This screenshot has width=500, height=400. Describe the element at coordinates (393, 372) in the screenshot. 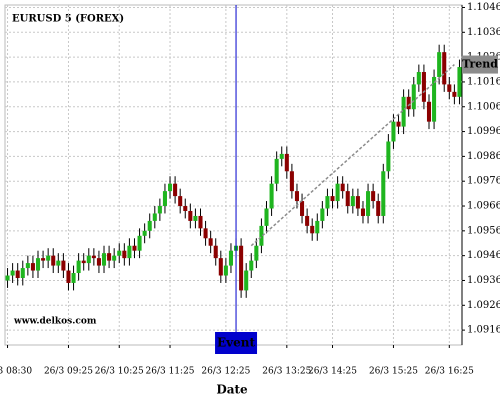

I see `x-tick-label: 26/3 15:25` at that location.